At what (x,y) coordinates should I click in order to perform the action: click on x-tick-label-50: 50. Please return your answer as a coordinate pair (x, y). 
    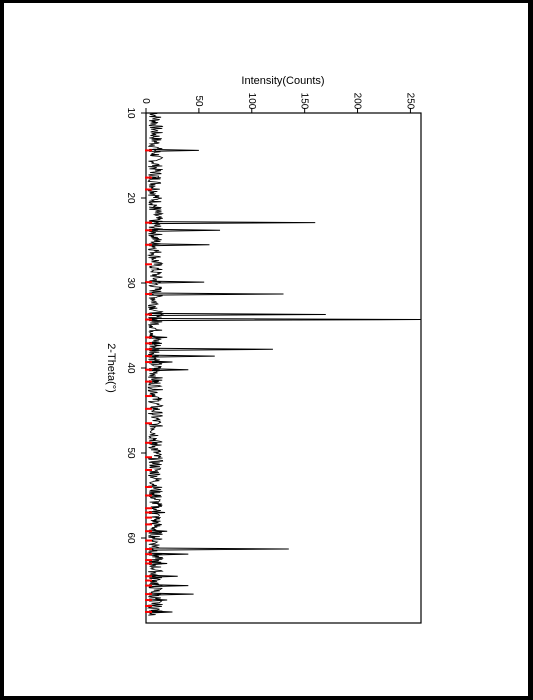
    Looking at the image, I should click on (130, 453).